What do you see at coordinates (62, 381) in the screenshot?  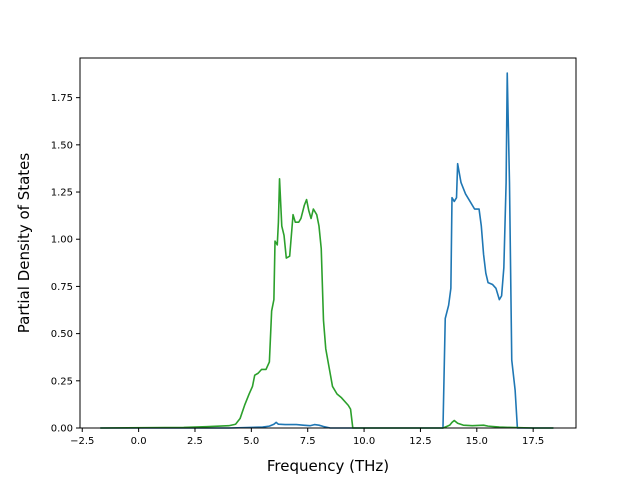 I see `y-tick-label: 0.25` at bounding box center [62, 381].